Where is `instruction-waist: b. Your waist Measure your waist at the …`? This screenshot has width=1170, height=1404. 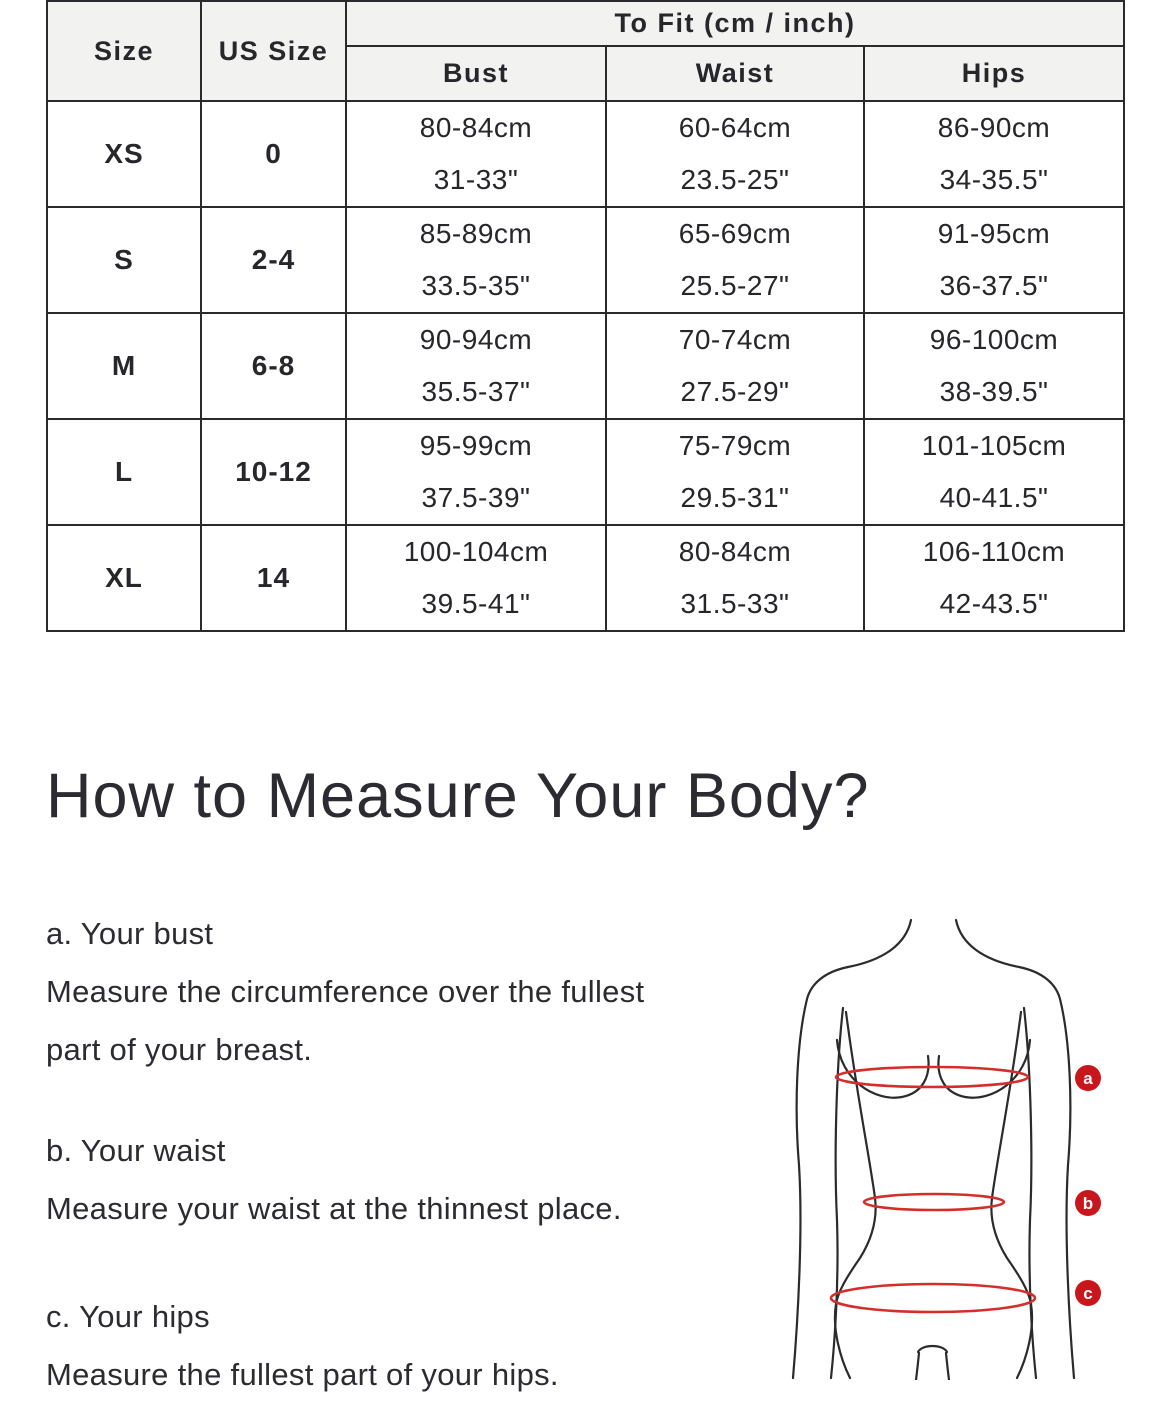
instruction-waist: b. Your waist Measure your waist at the … is located at coordinates (426, 1180).